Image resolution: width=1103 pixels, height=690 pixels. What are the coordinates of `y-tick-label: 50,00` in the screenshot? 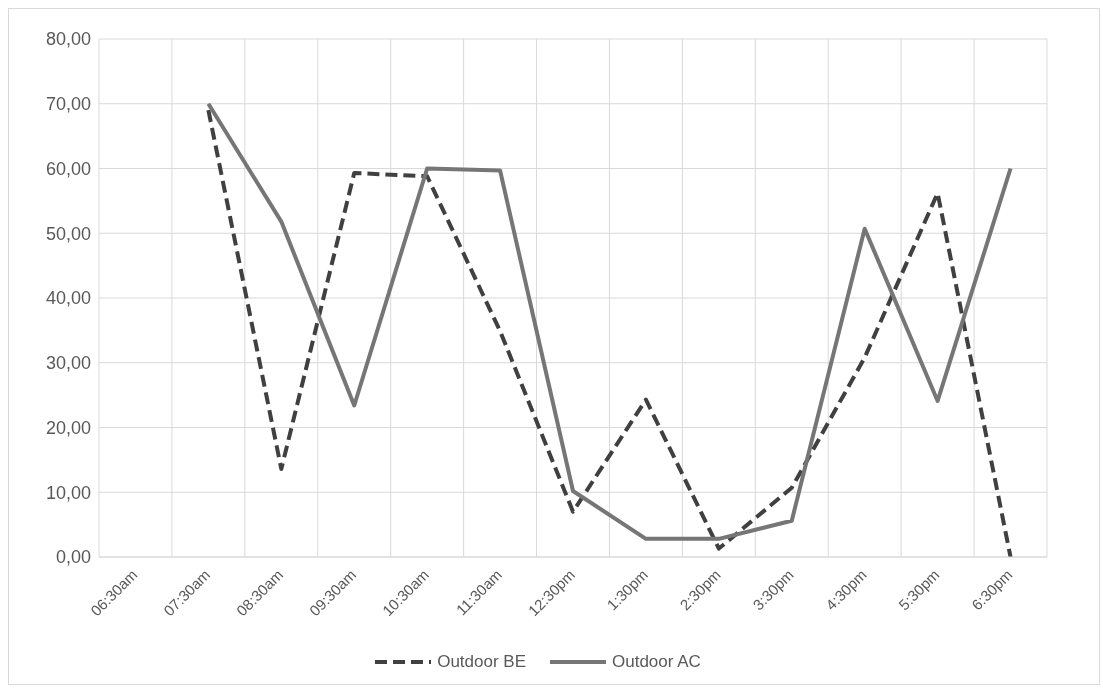 It's located at (68, 233).